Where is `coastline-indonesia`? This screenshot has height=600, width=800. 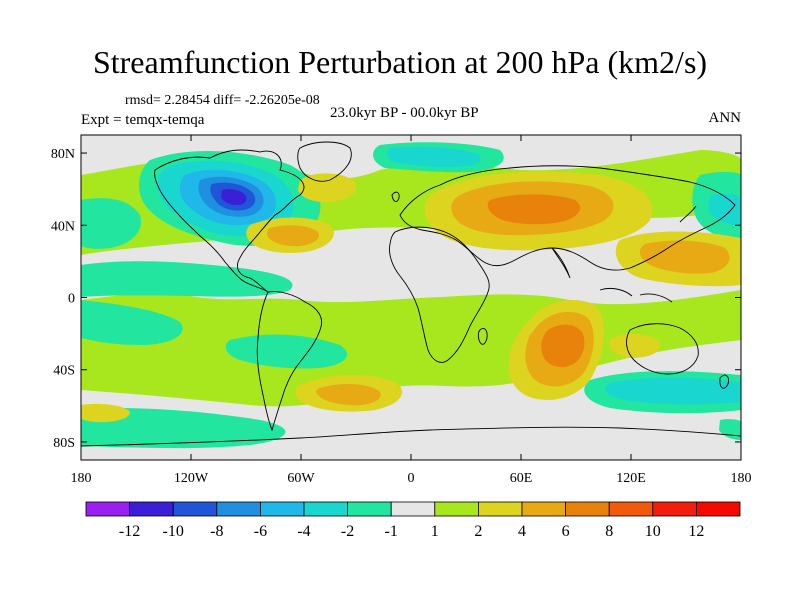 coastline-indonesia is located at coordinates (636, 295).